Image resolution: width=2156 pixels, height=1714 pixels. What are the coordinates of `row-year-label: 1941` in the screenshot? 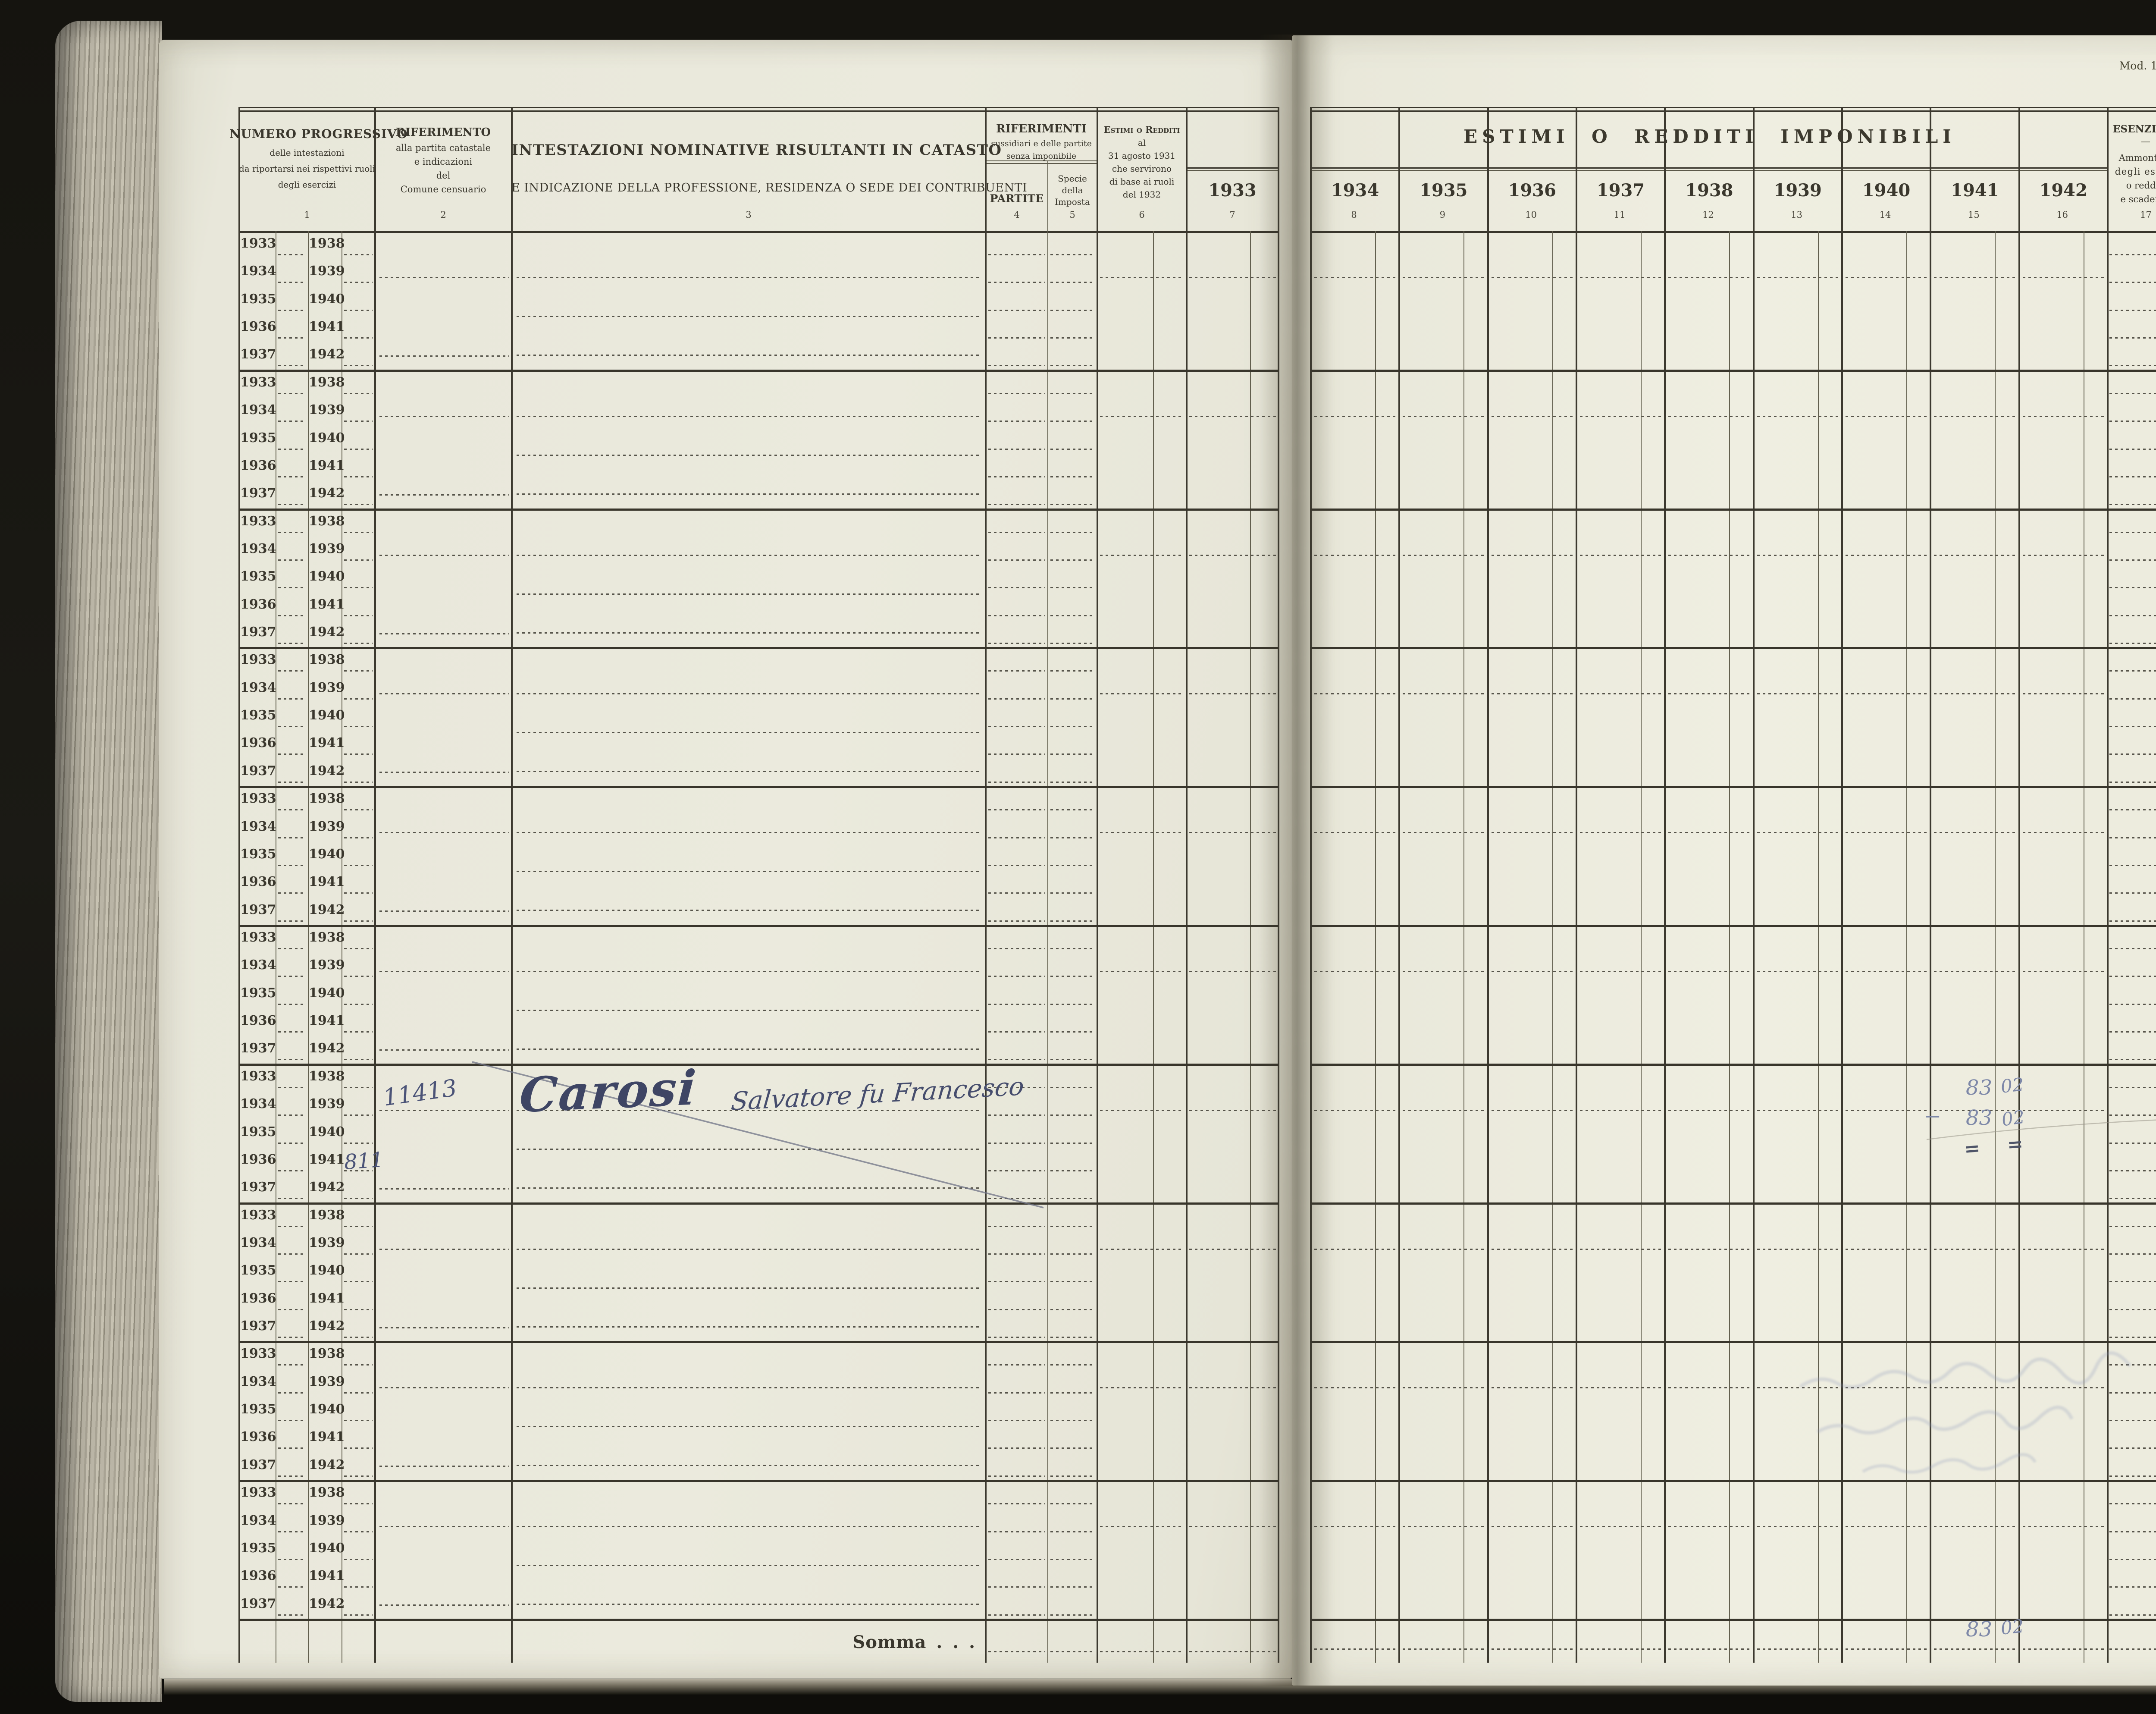 It's located at (327, 1021).